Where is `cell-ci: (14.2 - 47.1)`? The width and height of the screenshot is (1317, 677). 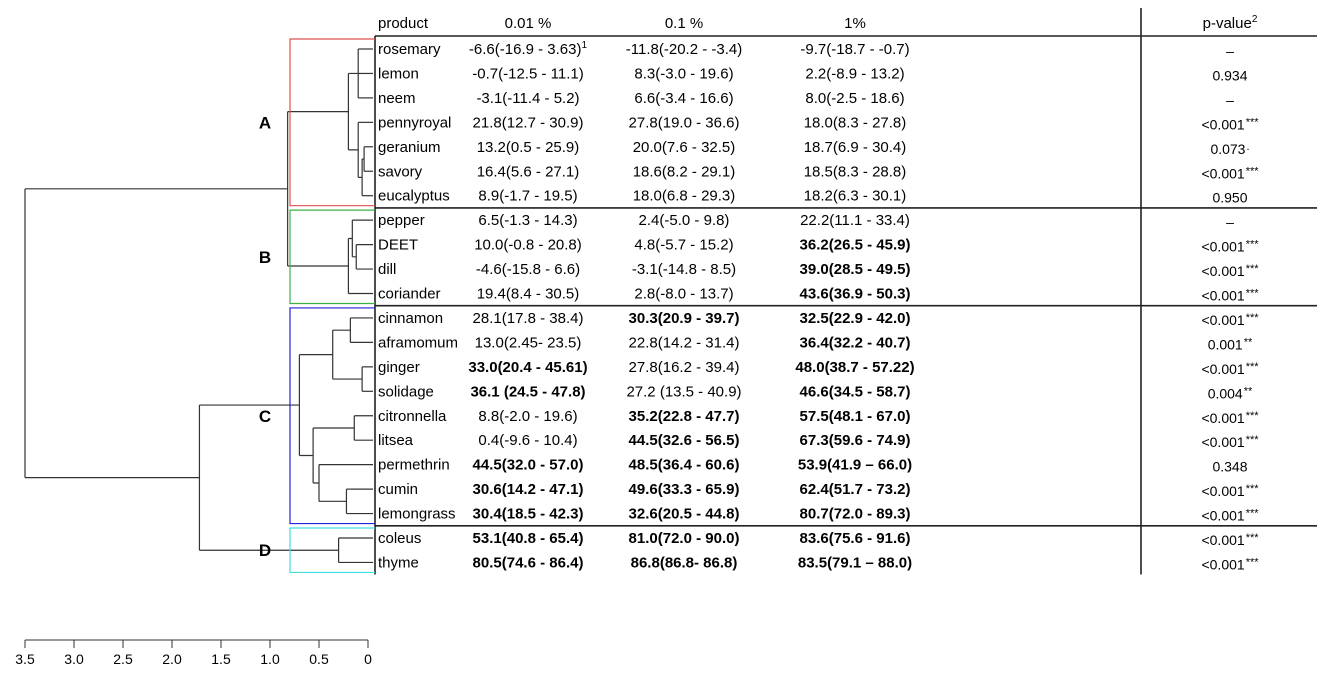 cell-ci: (14.2 - 47.1) is located at coordinates (543, 489).